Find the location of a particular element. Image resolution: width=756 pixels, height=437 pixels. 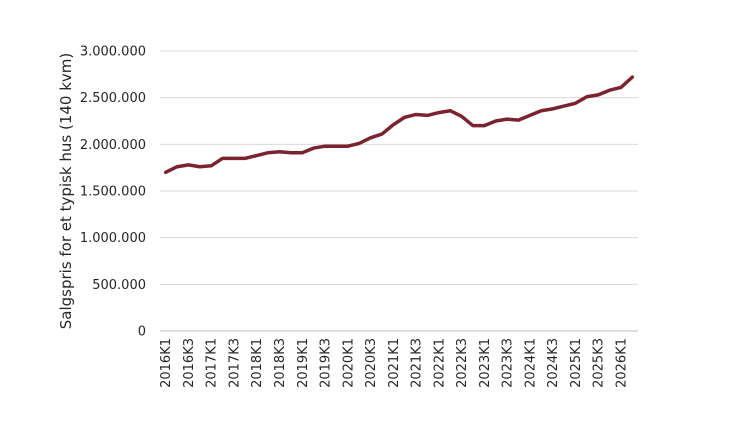

x-tick-label: 2021K3 is located at coordinates (417, 363).